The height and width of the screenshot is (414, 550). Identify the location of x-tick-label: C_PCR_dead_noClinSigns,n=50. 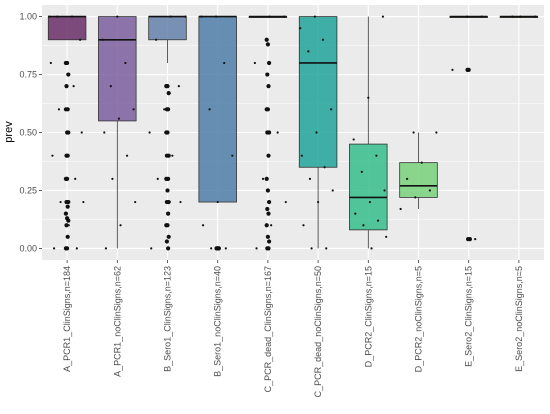
(318, 331).